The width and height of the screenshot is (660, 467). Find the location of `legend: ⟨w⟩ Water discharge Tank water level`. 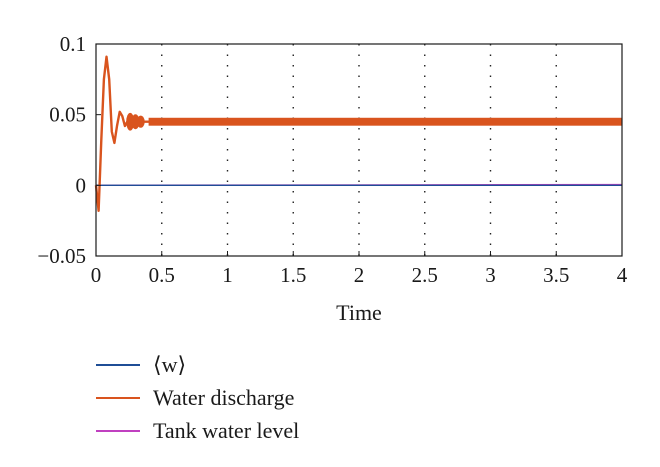

legend: ⟨w⟩ Water discharge Tank water level is located at coordinates (197, 397).